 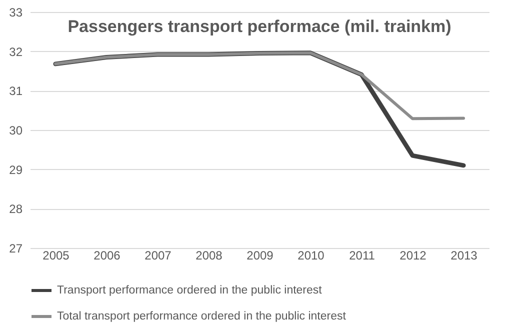 What do you see at coordinates (311, 255) in the screenshot?
I see `x-tick-label: 2010` at bounding box center [311, 255].